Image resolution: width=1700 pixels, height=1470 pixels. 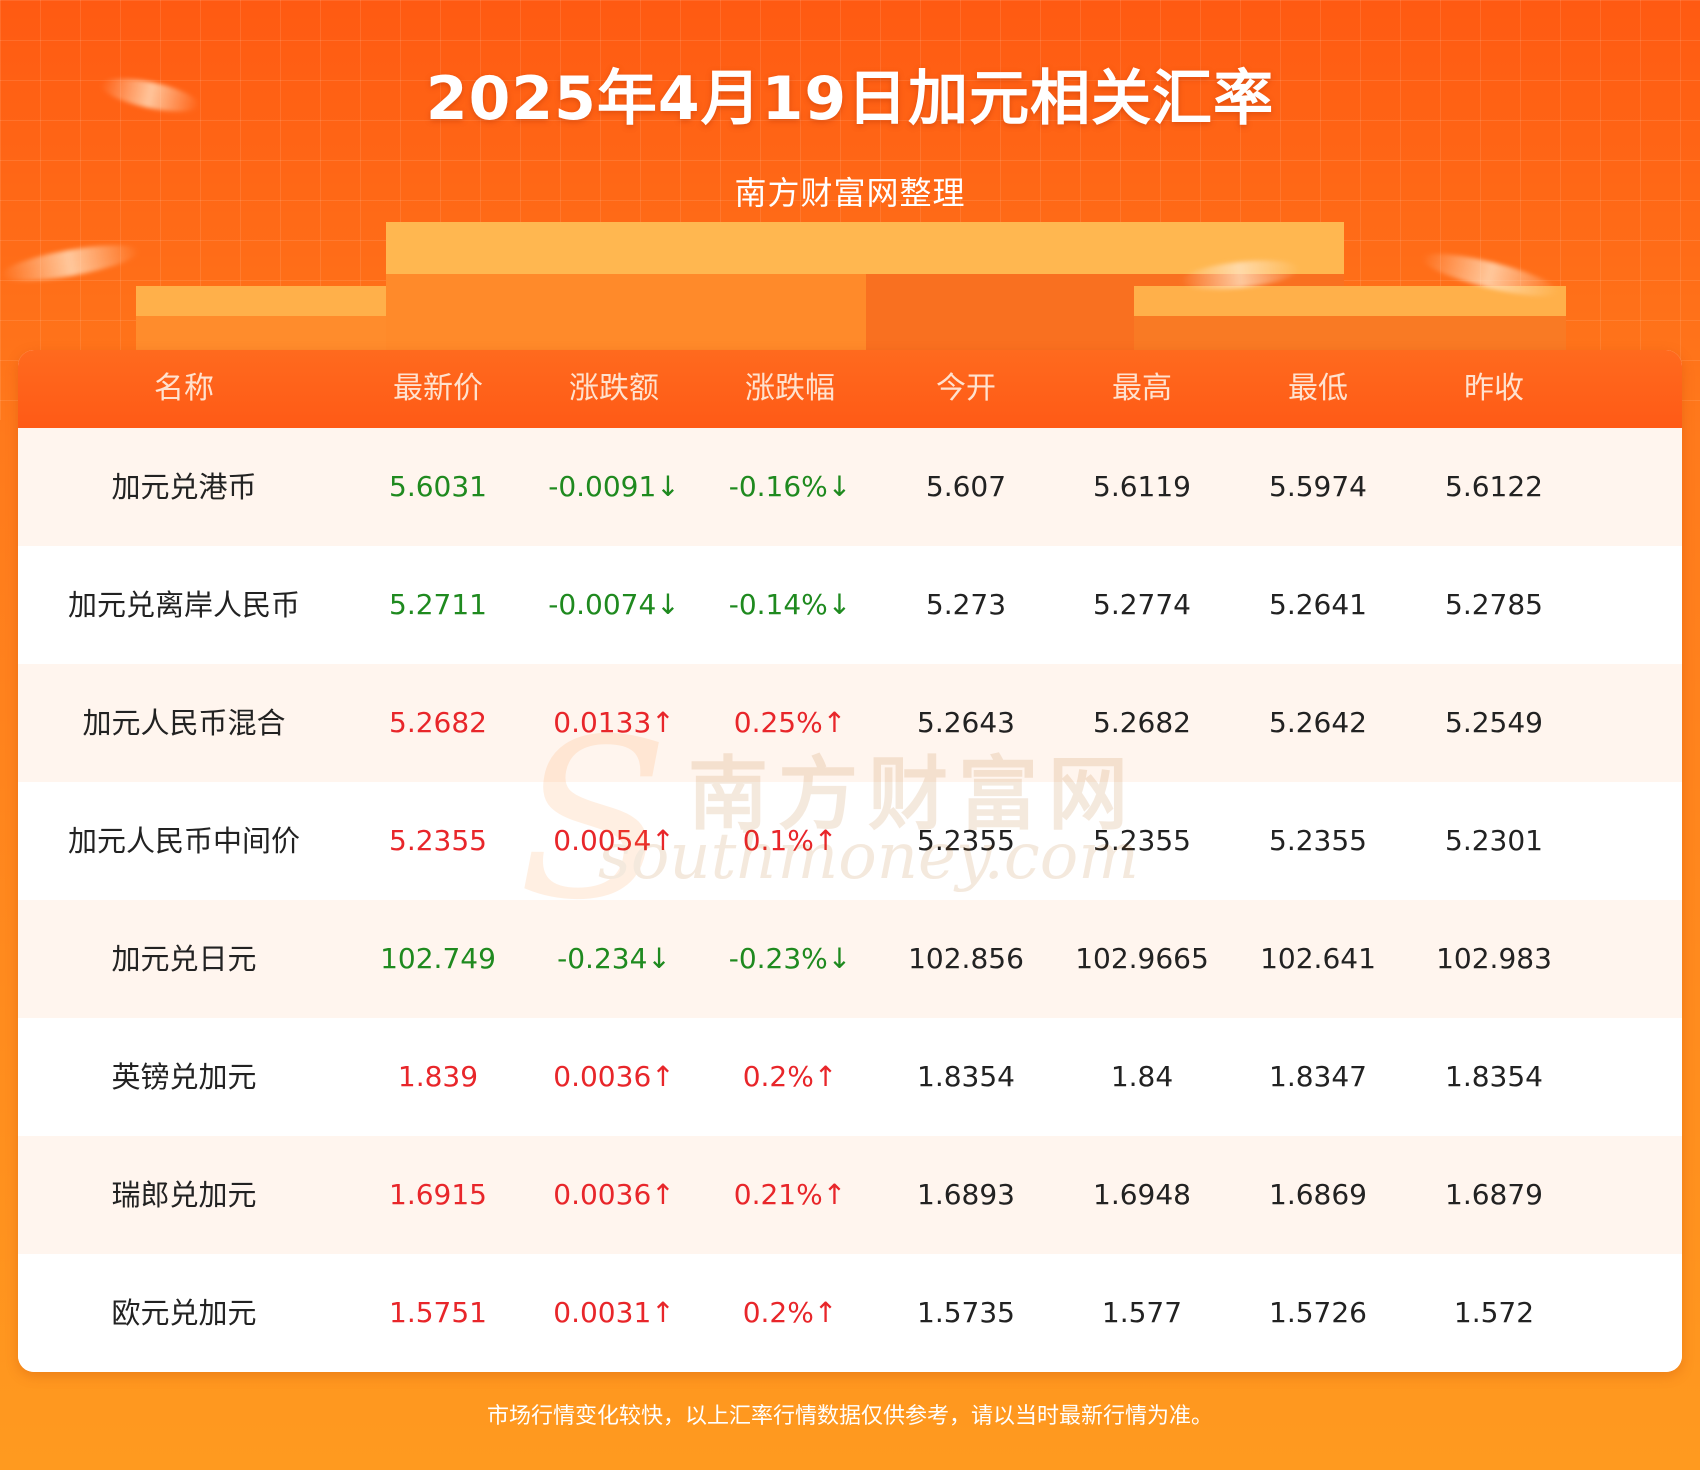 I want to click on page-subtitle: 南方财富网整理, so click(x=850, y=193).